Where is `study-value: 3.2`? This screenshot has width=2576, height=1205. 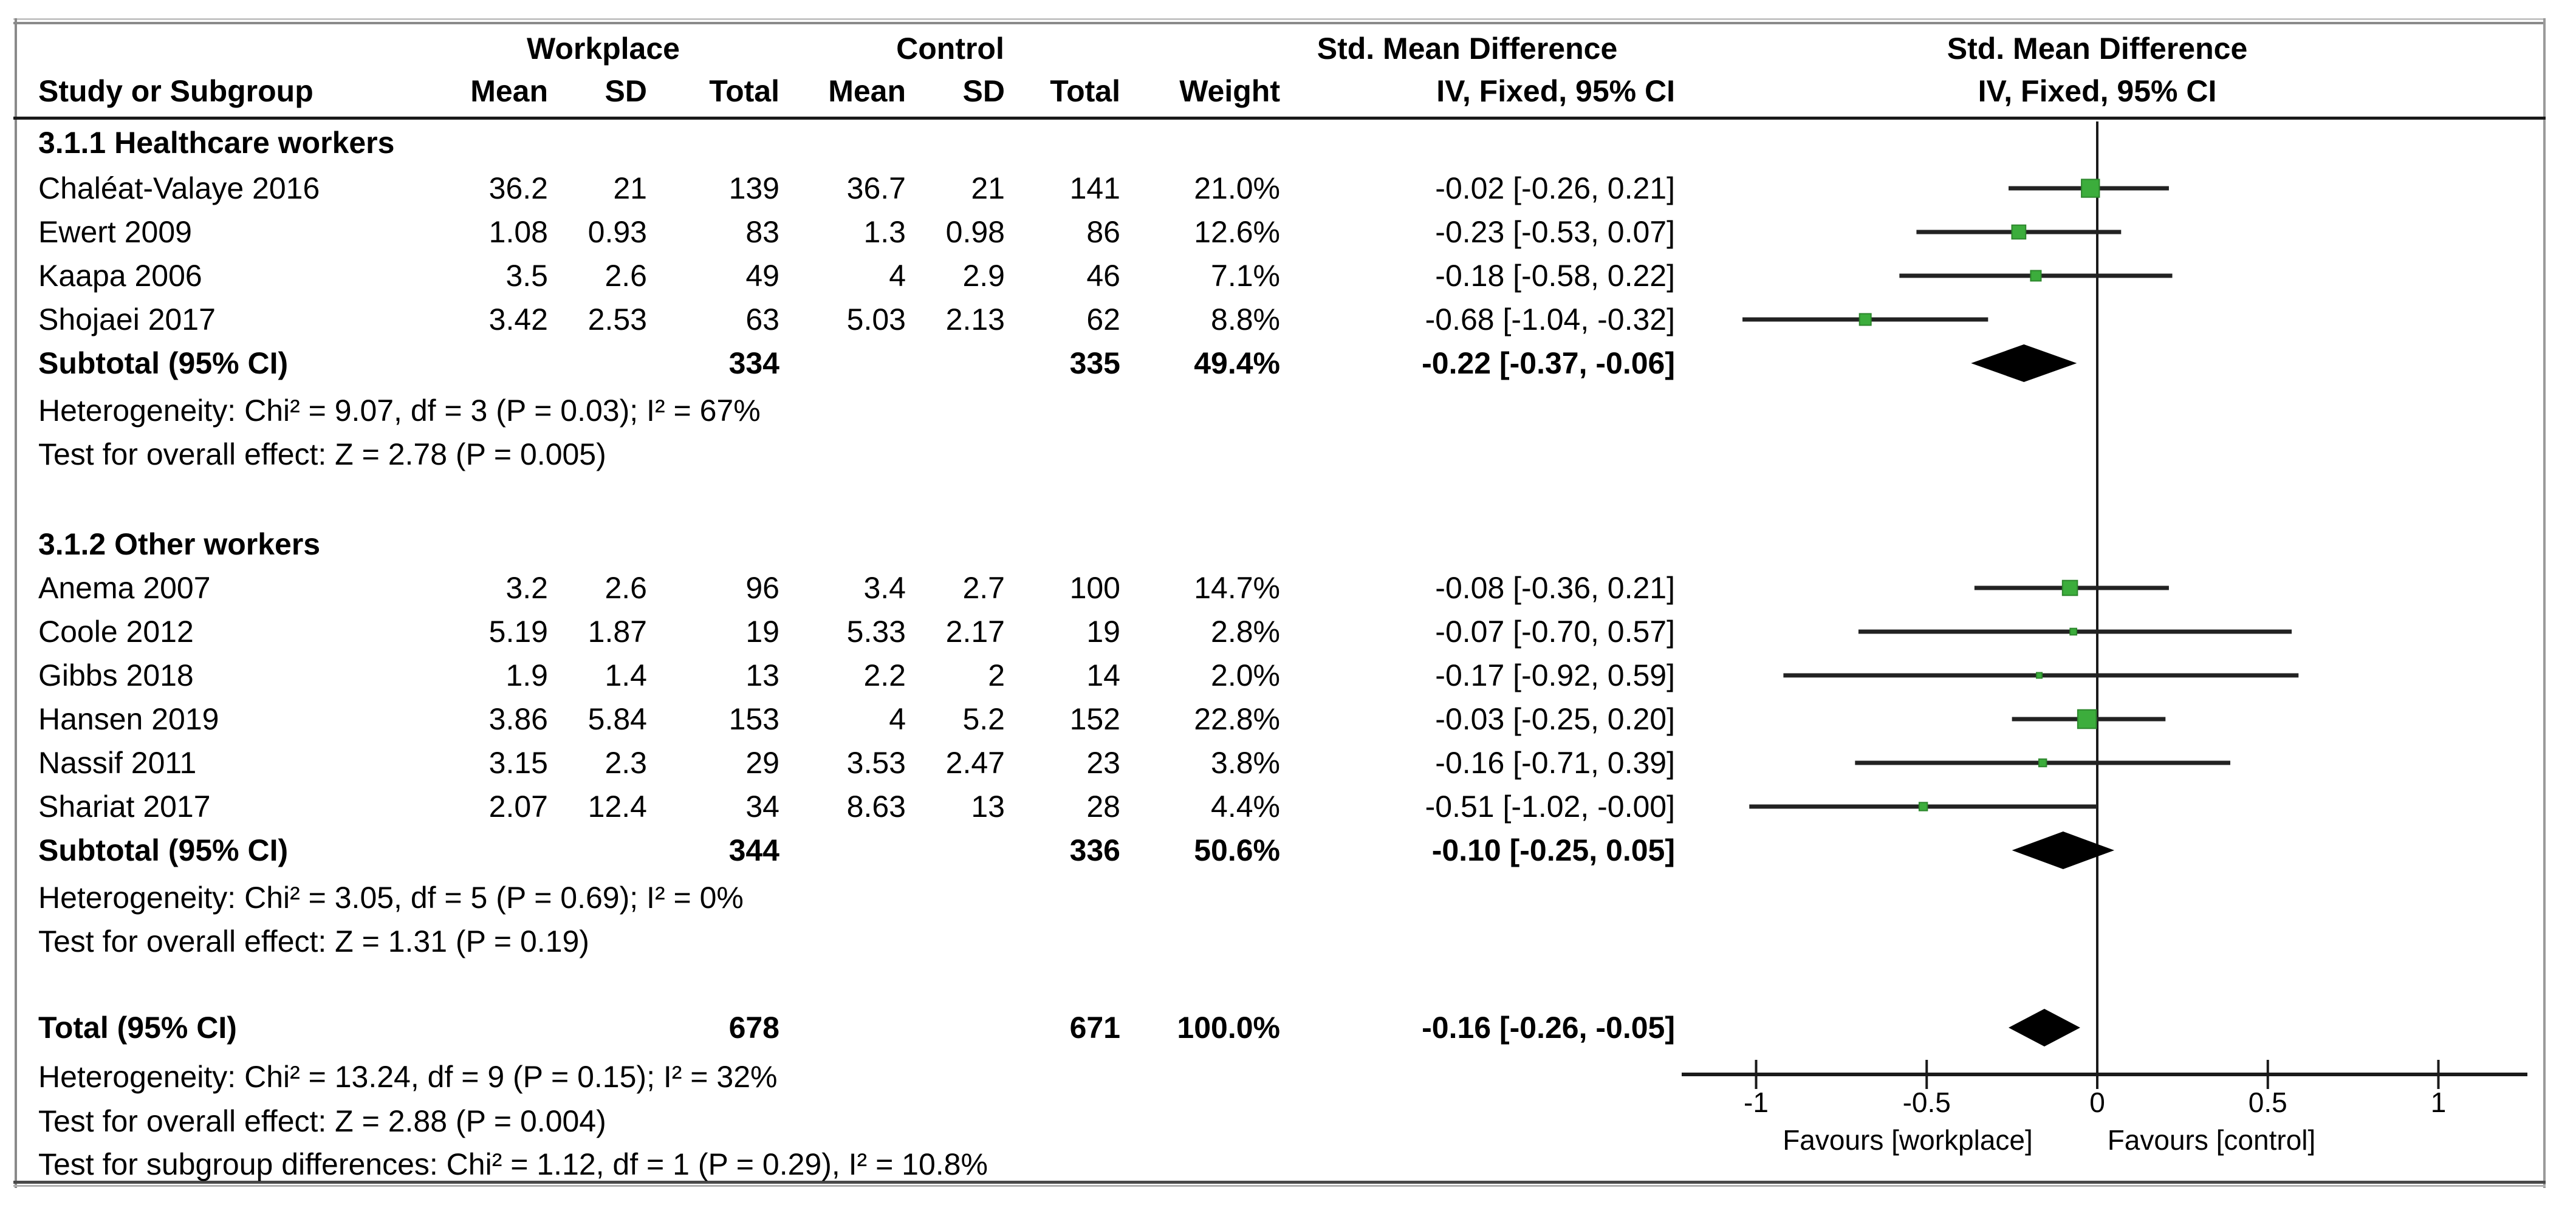 study-value: 3.2 is located at coordinates (526, 588).